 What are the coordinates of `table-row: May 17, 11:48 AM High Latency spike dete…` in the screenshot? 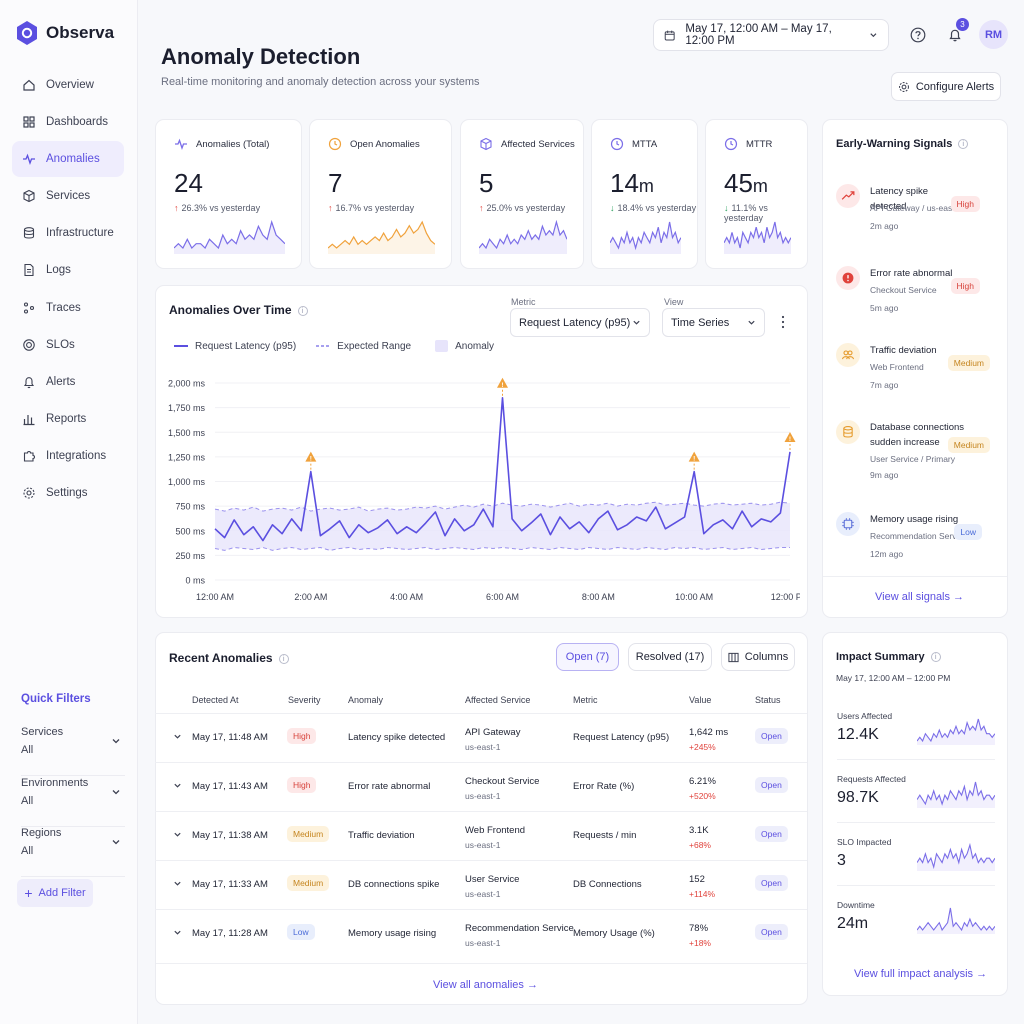 It's located at (481, 737).